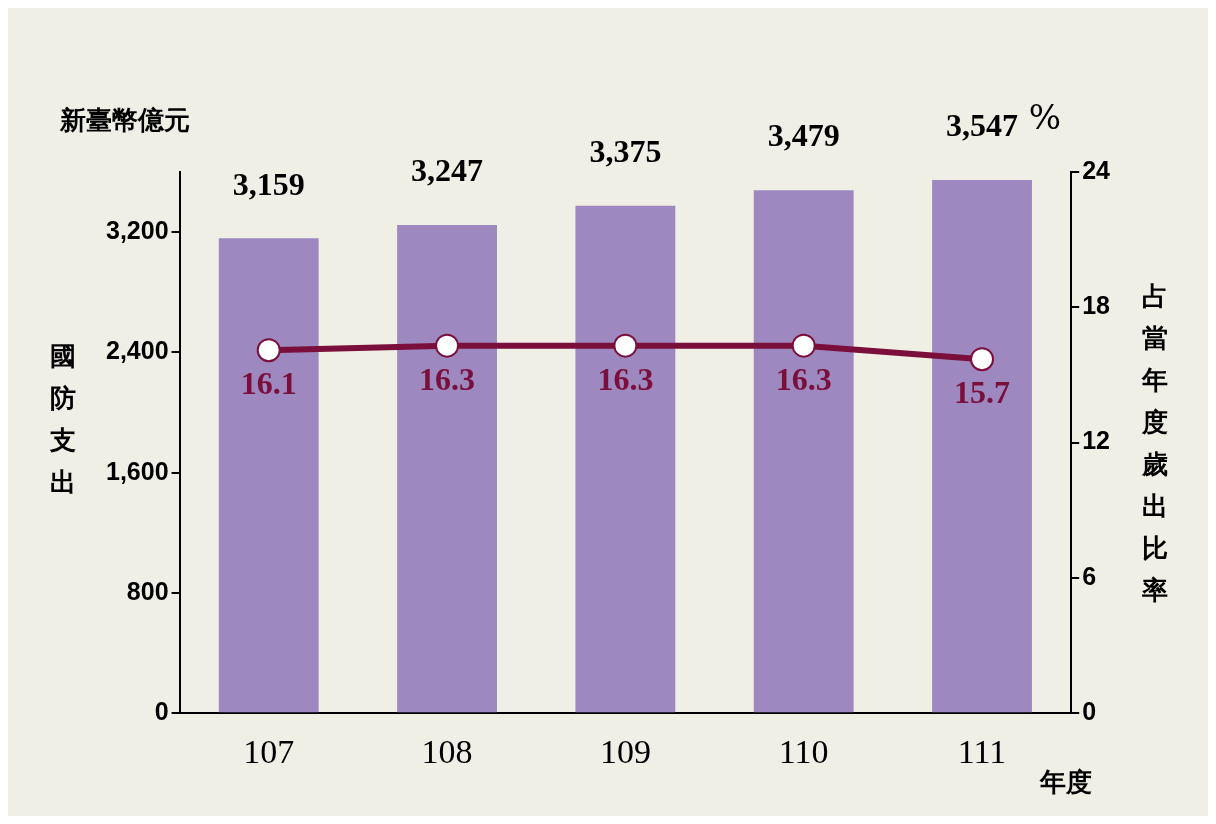  What do you see at coordinates (137, 350) in the screenshot?
I see `y-tick-label: 2,400` at bounding box center [137, 350].